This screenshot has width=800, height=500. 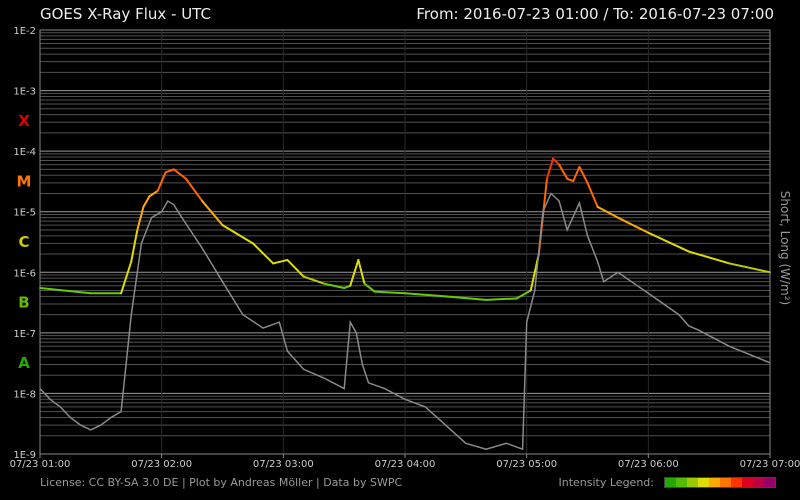 What do you see at coordinates (648, 464) in the screenshot?
I see `x-tick-label: 07/23 06:00` at bounding box center [648, 464].